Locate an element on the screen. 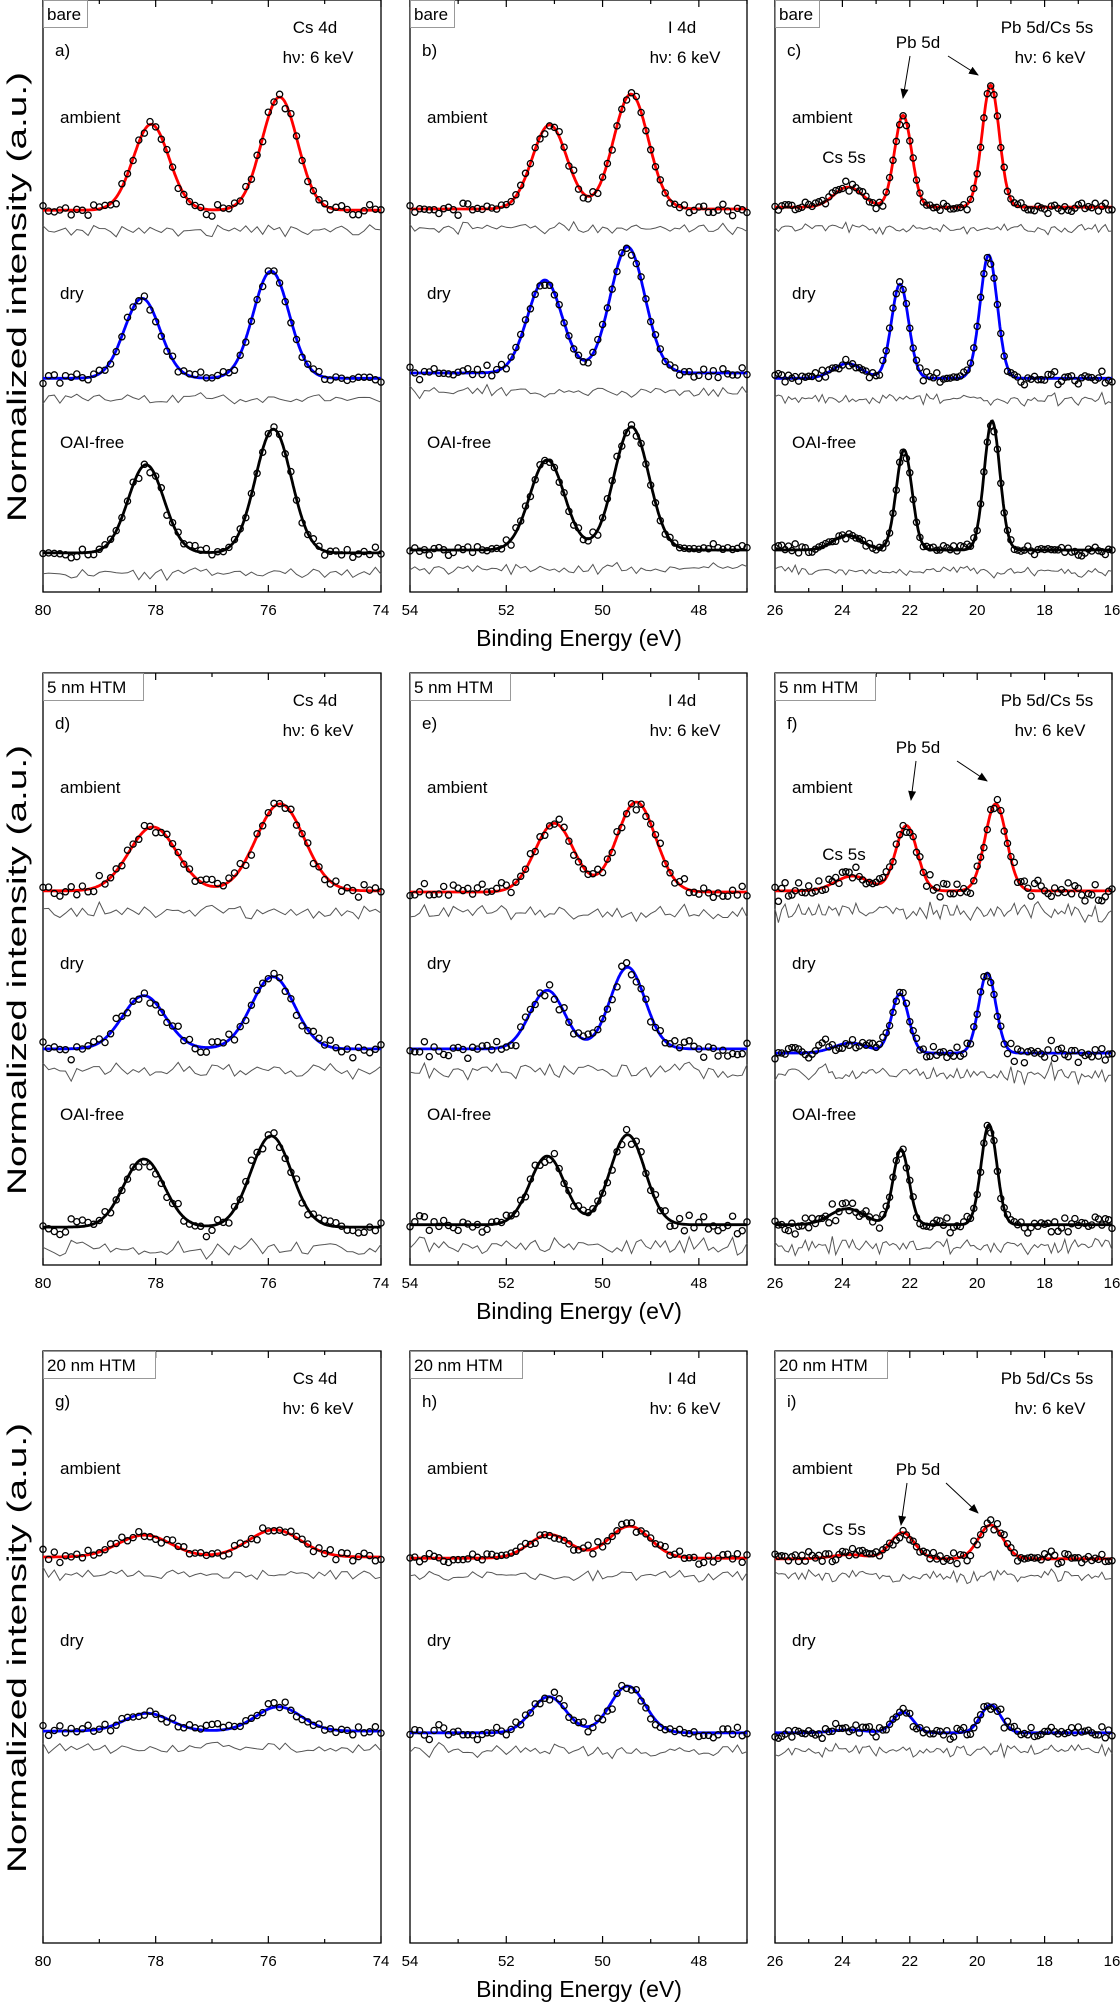 Image resolution: width=1120 pixels, height=2004 pixels. pb-5d-annotation: Pb 5d is located at coordinates (918, 1469).